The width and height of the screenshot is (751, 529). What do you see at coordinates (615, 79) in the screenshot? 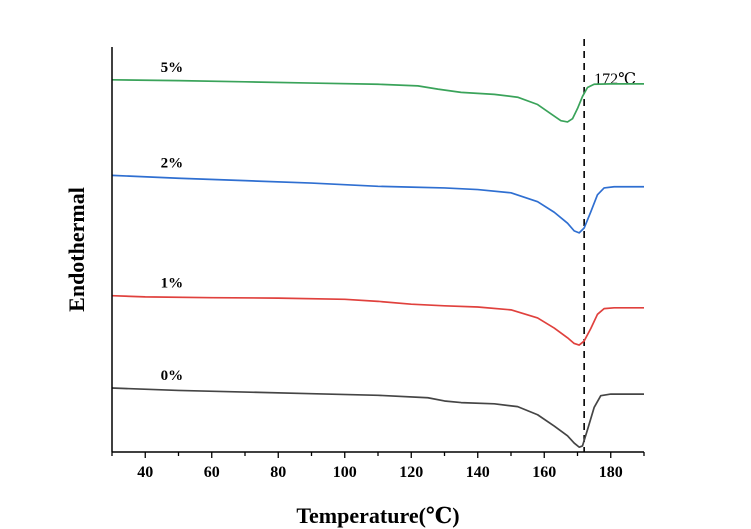
I see `reference-line-label: 172℃` at bounding box center [615, 79].